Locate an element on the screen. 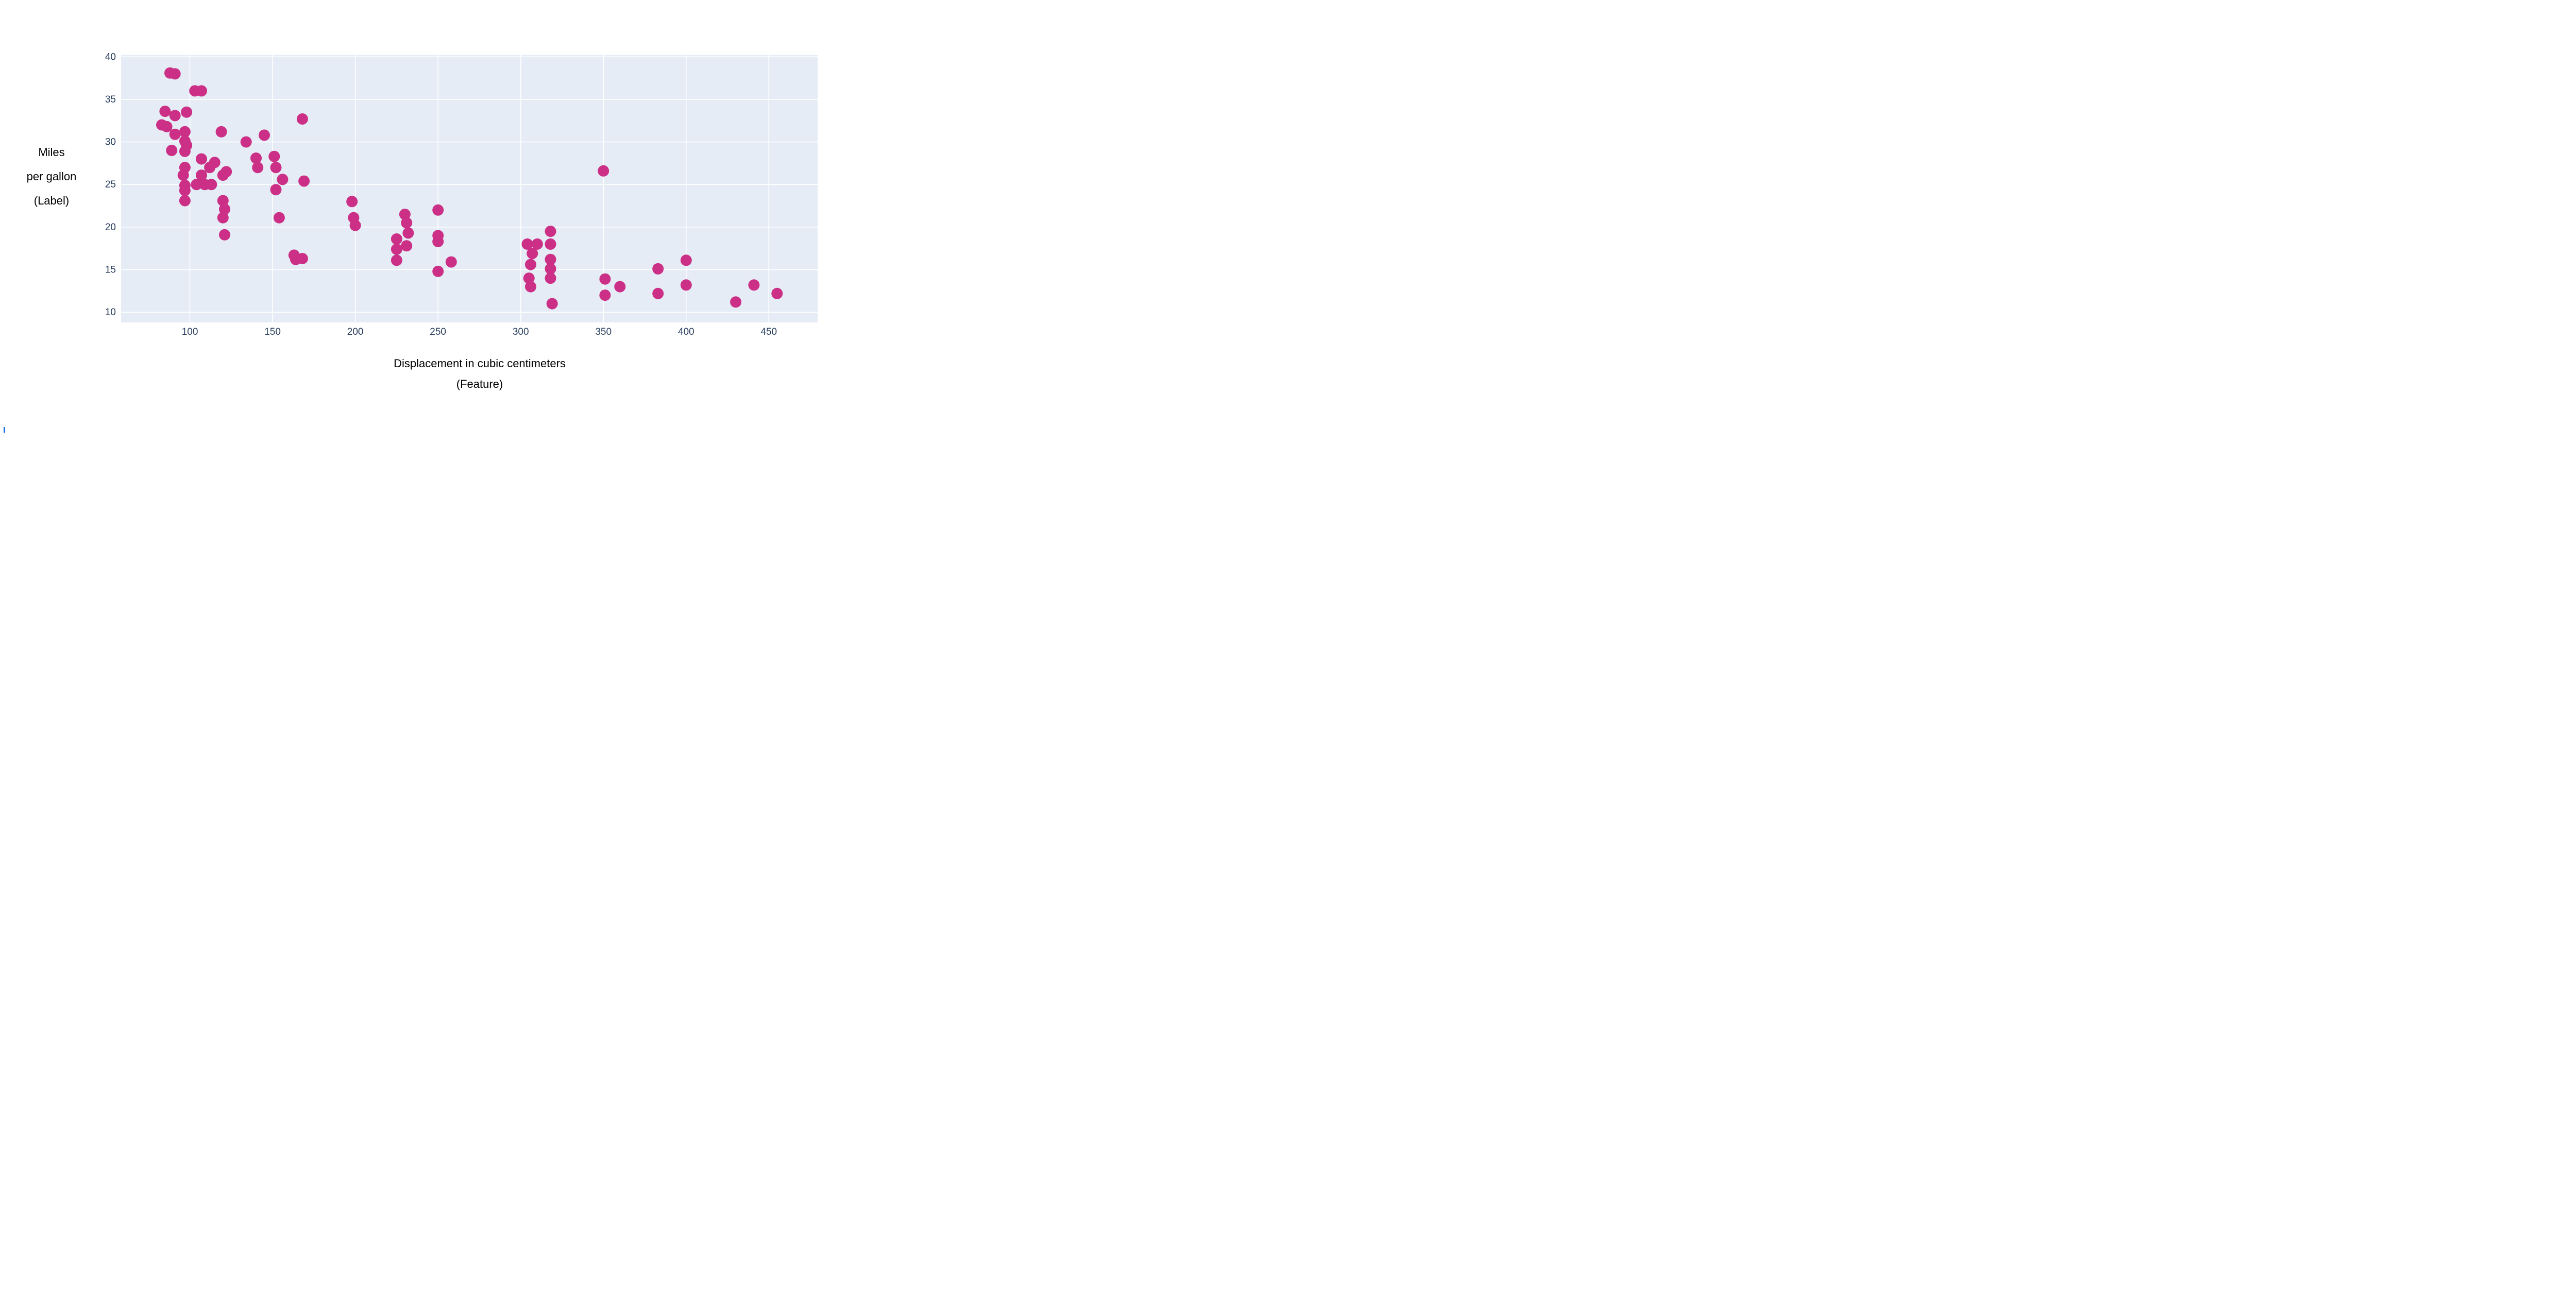 This screenshot has width=2576, height=1298. x-tick-label: 150 is located at coordinates (272, 332).